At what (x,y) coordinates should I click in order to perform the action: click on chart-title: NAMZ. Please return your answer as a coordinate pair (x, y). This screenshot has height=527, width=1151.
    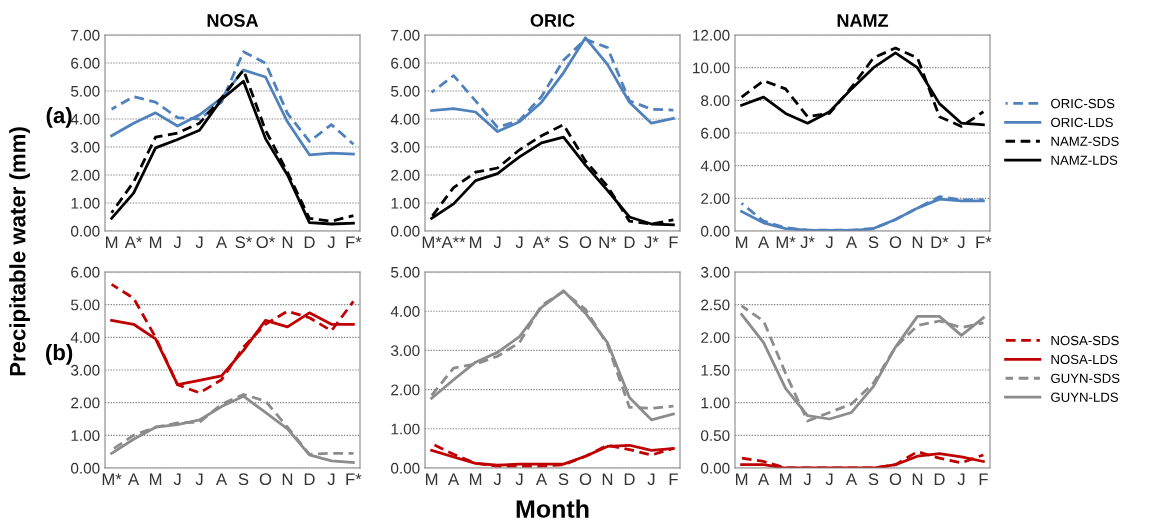
    Looking at the image, I should click on (863, 20).